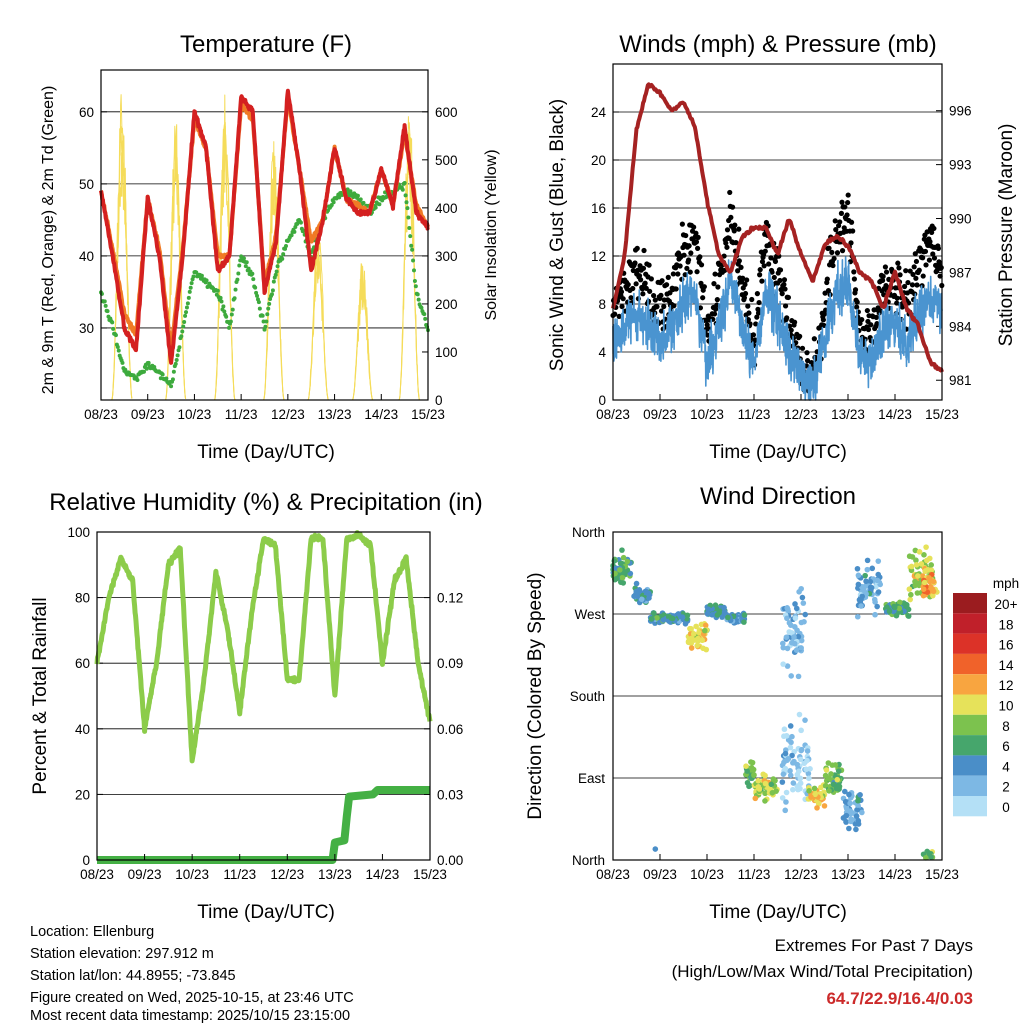 The height and width of the screenshot is (1024, 1024). Describe the element at coordinates (777, 44) in the screenshot. I see `winds-title: Winds (mph) & Pressure (mb)` at that location.